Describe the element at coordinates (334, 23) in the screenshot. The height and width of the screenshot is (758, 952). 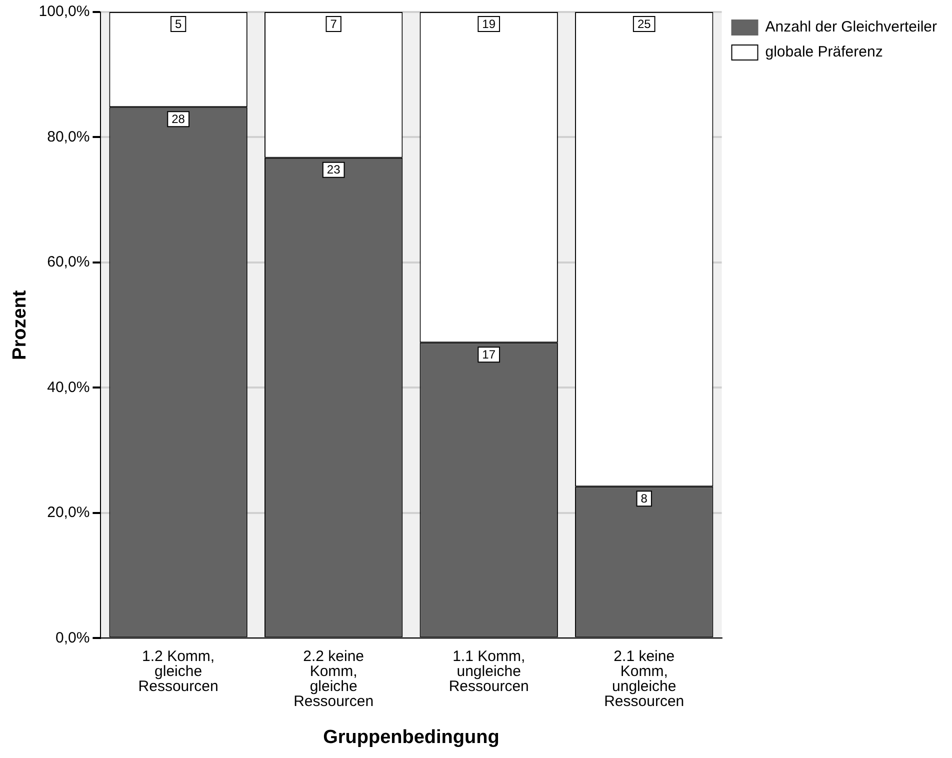
I see `annotation: 7` at that location.